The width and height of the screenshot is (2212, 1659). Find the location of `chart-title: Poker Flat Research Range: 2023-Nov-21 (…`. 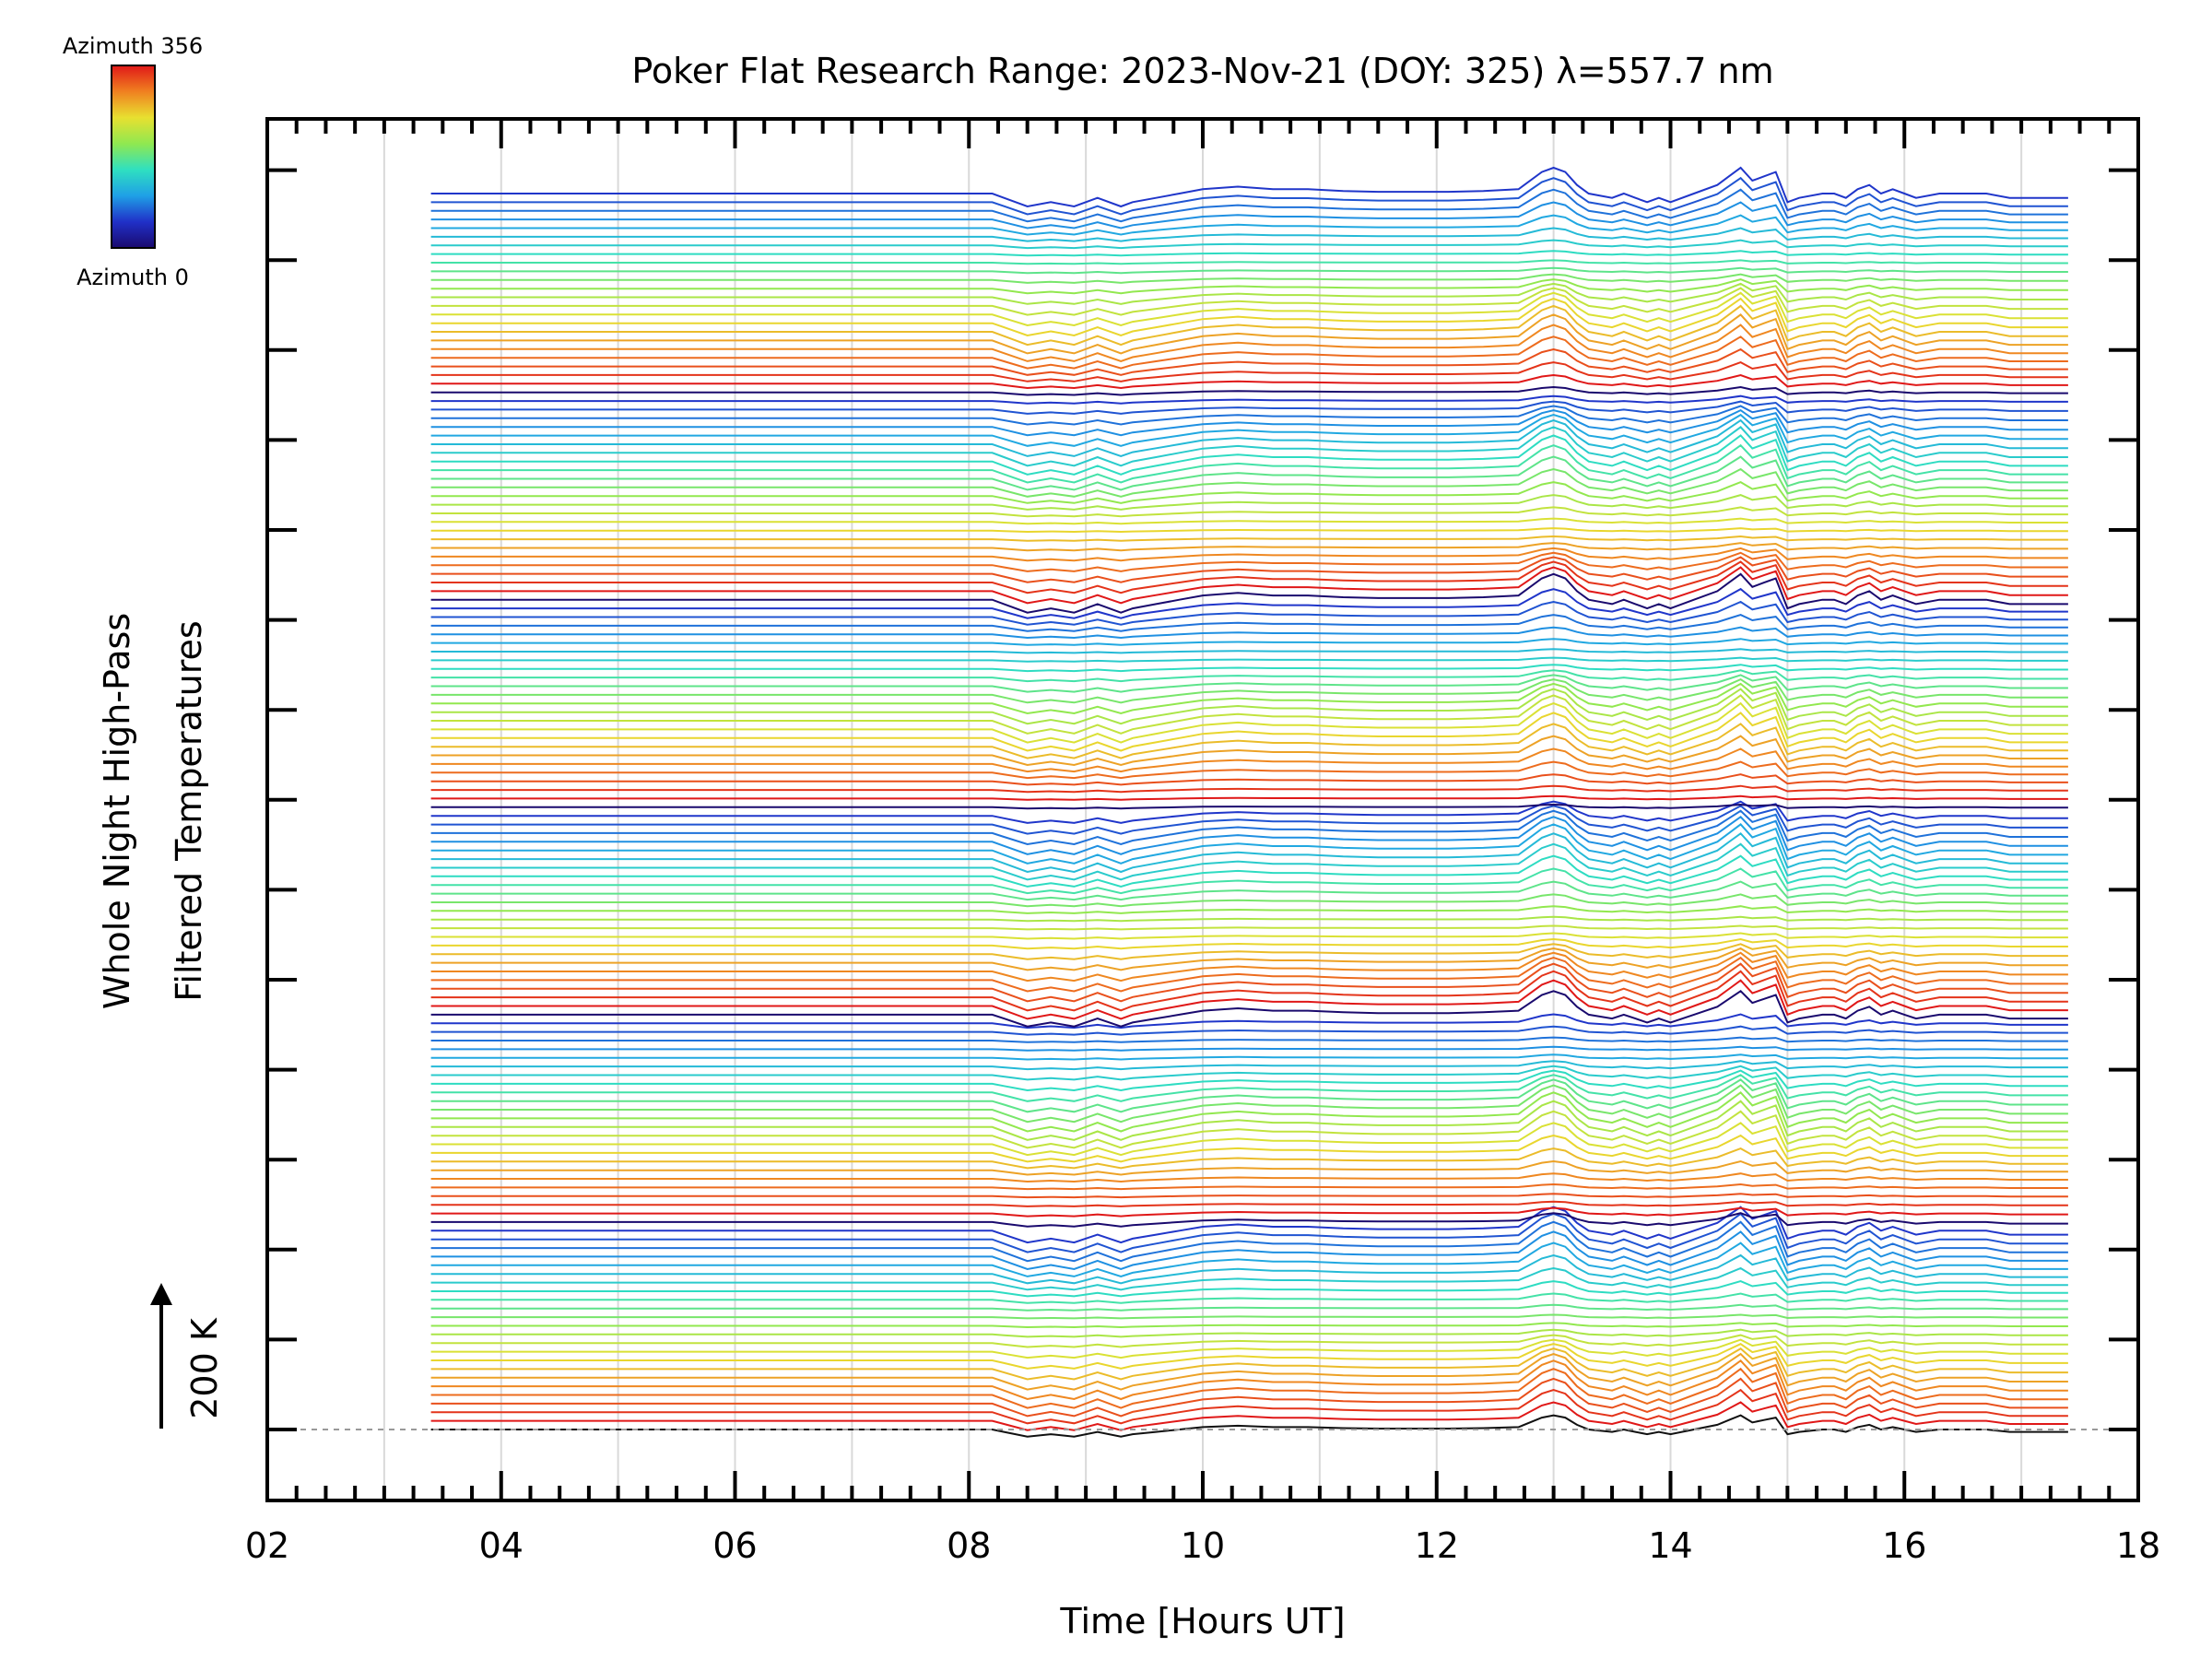

chart-title: Poker Flat Research Range: 2023-Nov-21 (… is located at coordinates (1202, 71).